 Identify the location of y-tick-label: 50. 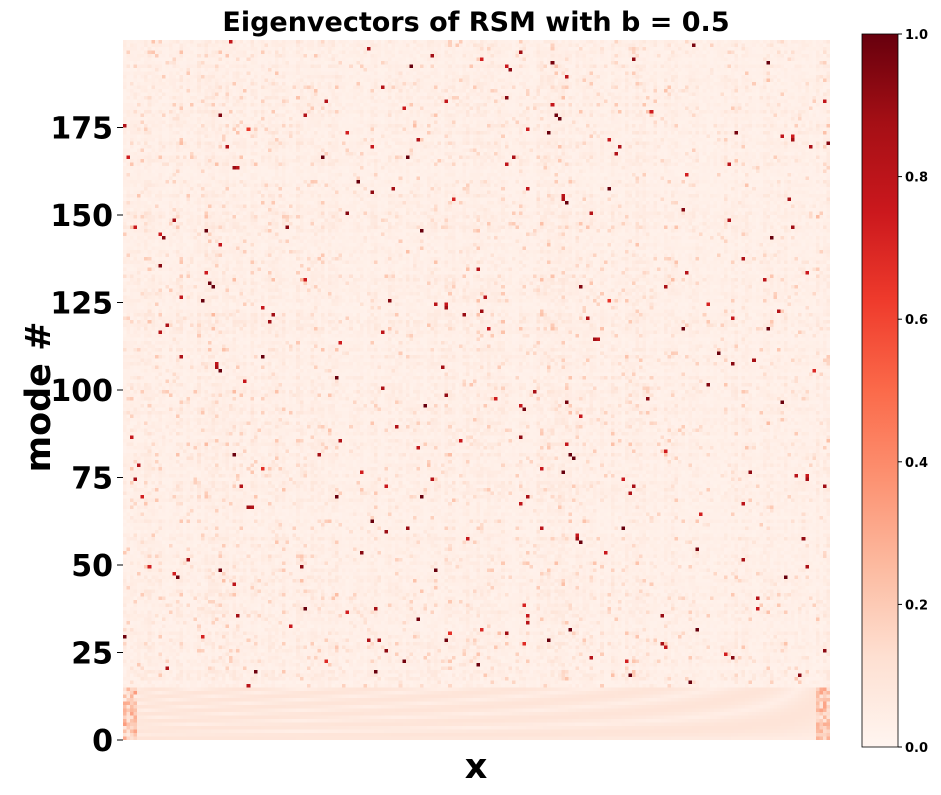
(92, 566).